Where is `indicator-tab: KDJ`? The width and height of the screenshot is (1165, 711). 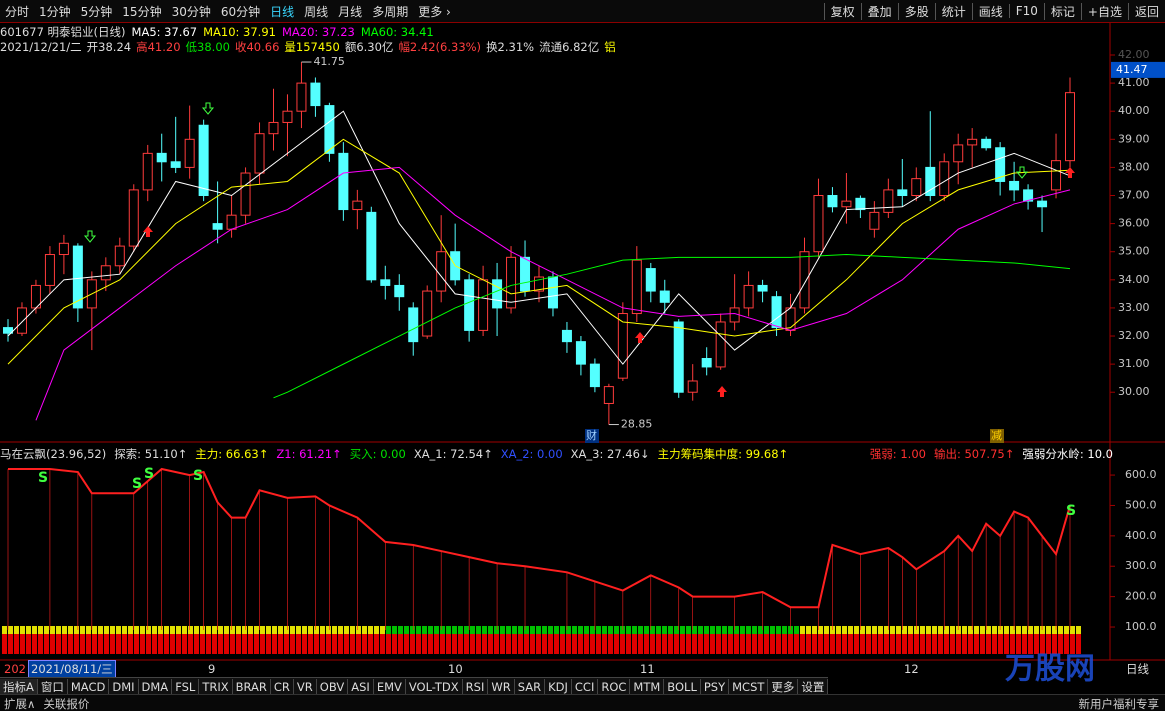
indicator-tab: KDJ is located at coordinates (558, 686).